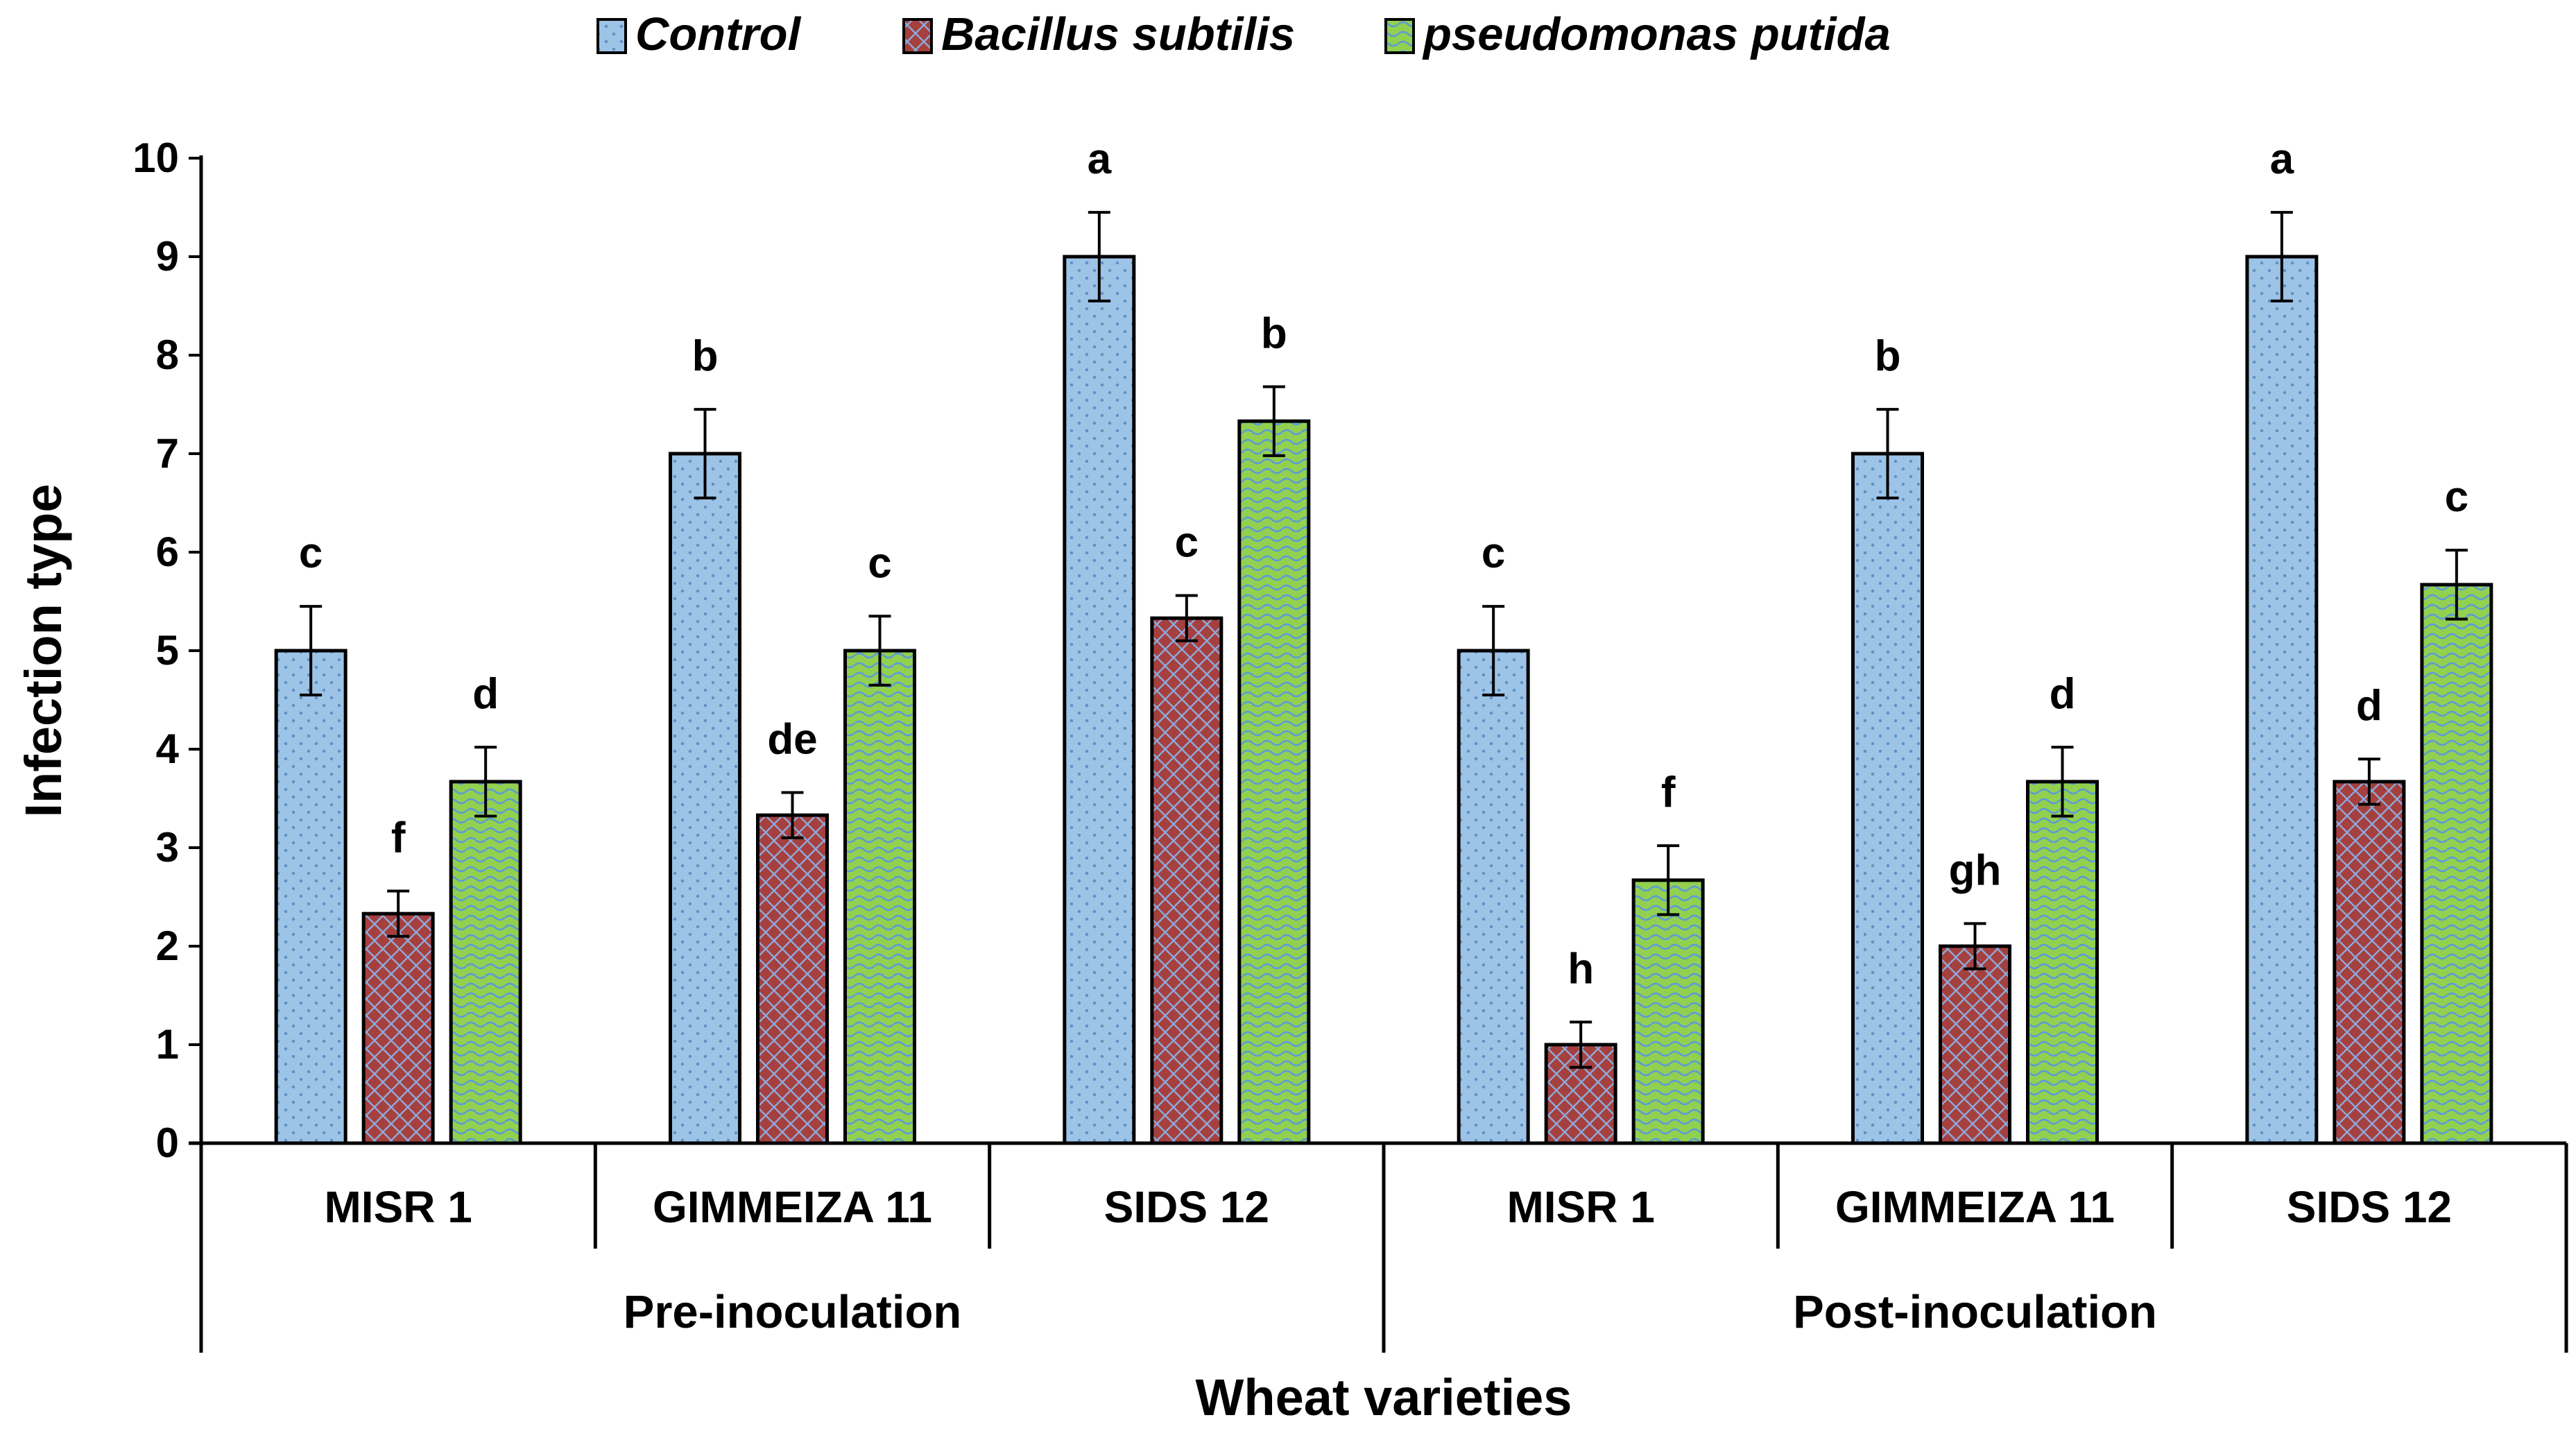 This screenshot has width=2576, height=1438. I want to click on sig-label-s0-c1: b, so click(705, 356).